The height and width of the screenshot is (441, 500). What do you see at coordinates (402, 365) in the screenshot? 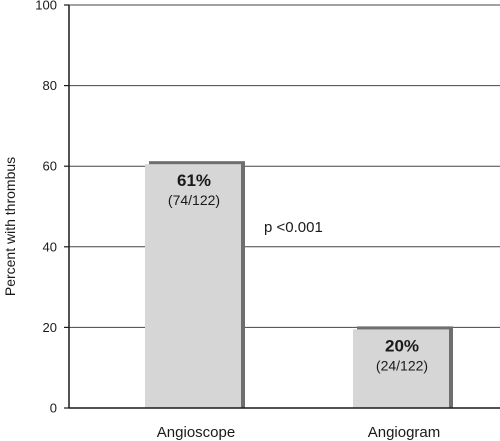
I see `bar-fraction-label: (24/122)` at bounding box center [402, 365].